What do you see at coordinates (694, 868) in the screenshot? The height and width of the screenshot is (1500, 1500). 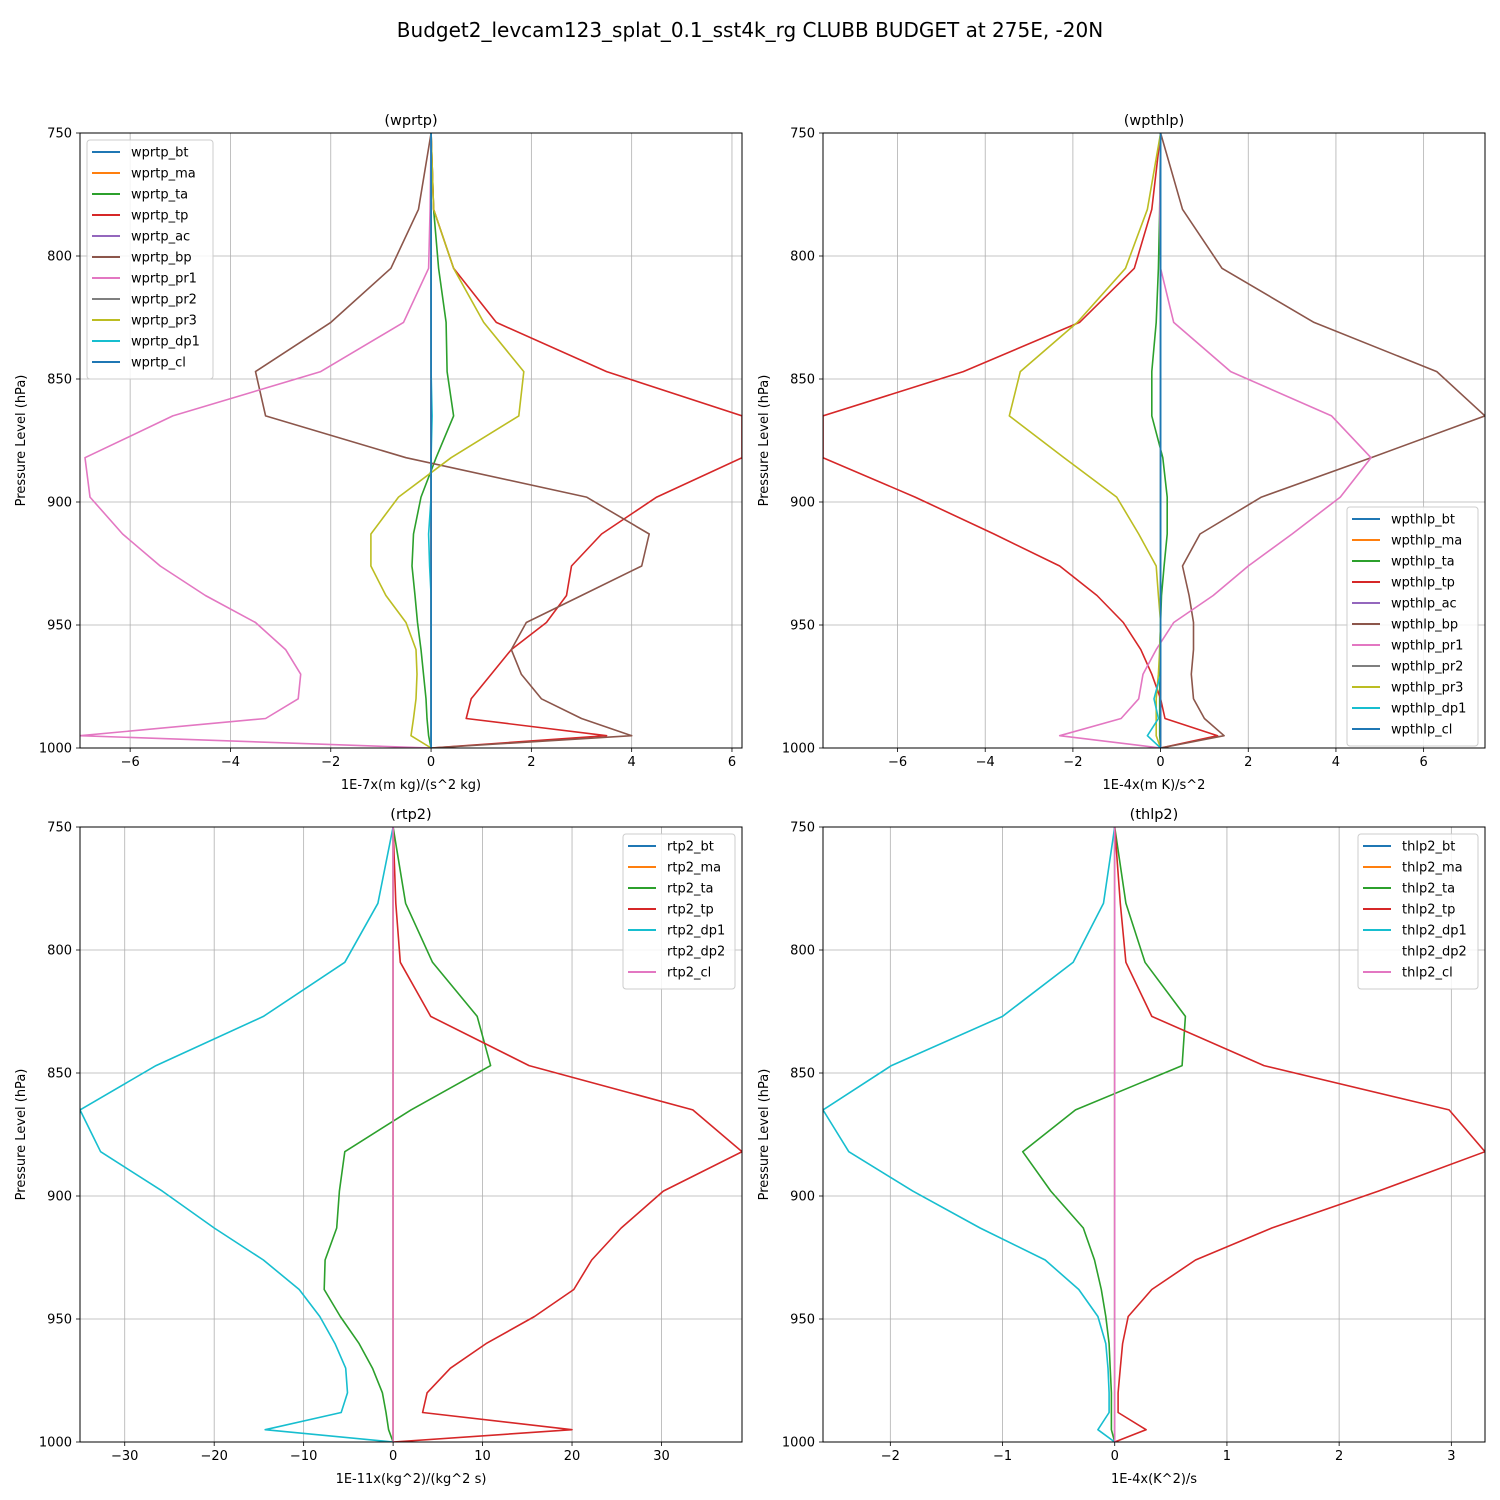 I see `legend-entry: rtp2_ma` at bounding box center [694, 868].